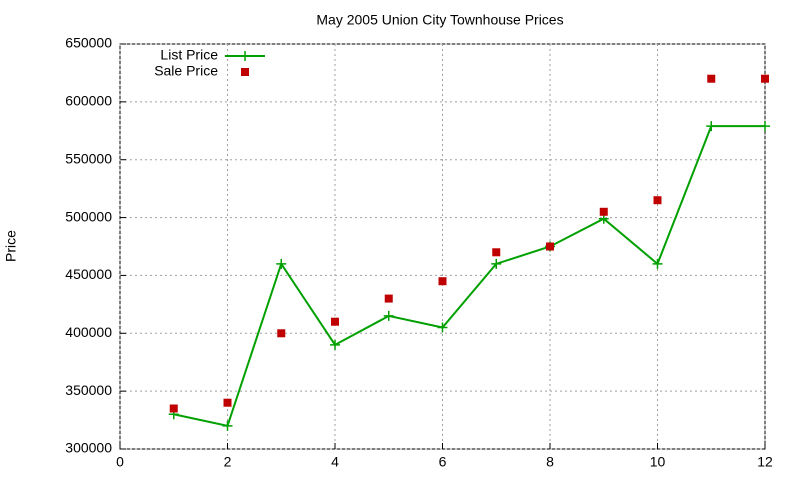 Image resolution: width=800 pixels, height=480 pixels. Describe the element at coordinates (88, 274) in the screenshot. I see `y-tick-label: 450000` at that location.